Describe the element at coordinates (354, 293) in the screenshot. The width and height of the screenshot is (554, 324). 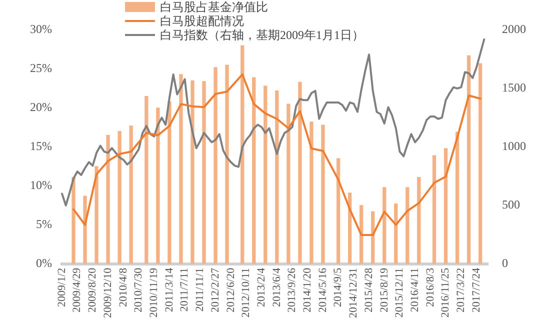
I see `x-tick-label: 2014/12/31` at that location.